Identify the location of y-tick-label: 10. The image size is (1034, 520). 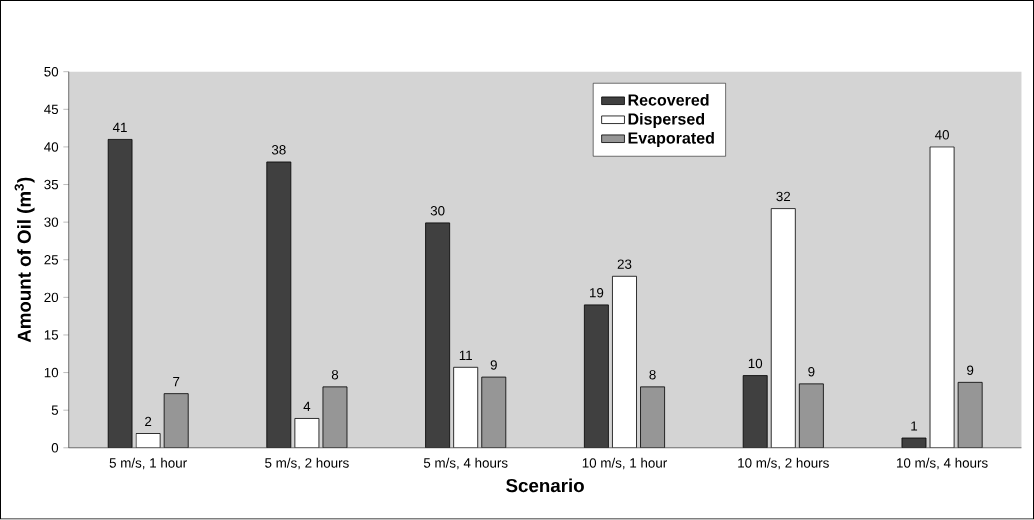
(51, 373).